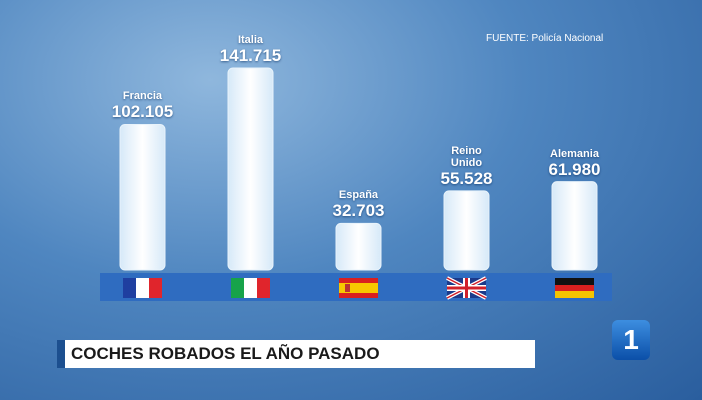 Image resolution: width=702 pixels, height=400 pixels. Describe the element at coordinates (631, 340) in the screenshot. I see `channel-logo: 1` at that location.